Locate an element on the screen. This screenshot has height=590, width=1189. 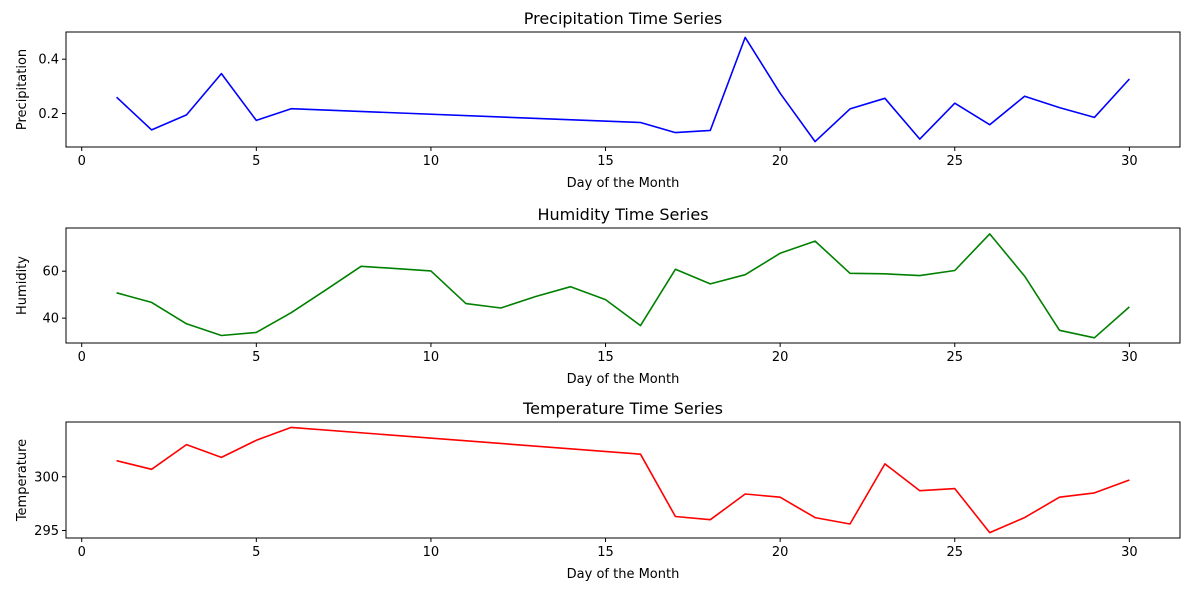
y-tick-label: 300 is located at coordinates (46, 477).